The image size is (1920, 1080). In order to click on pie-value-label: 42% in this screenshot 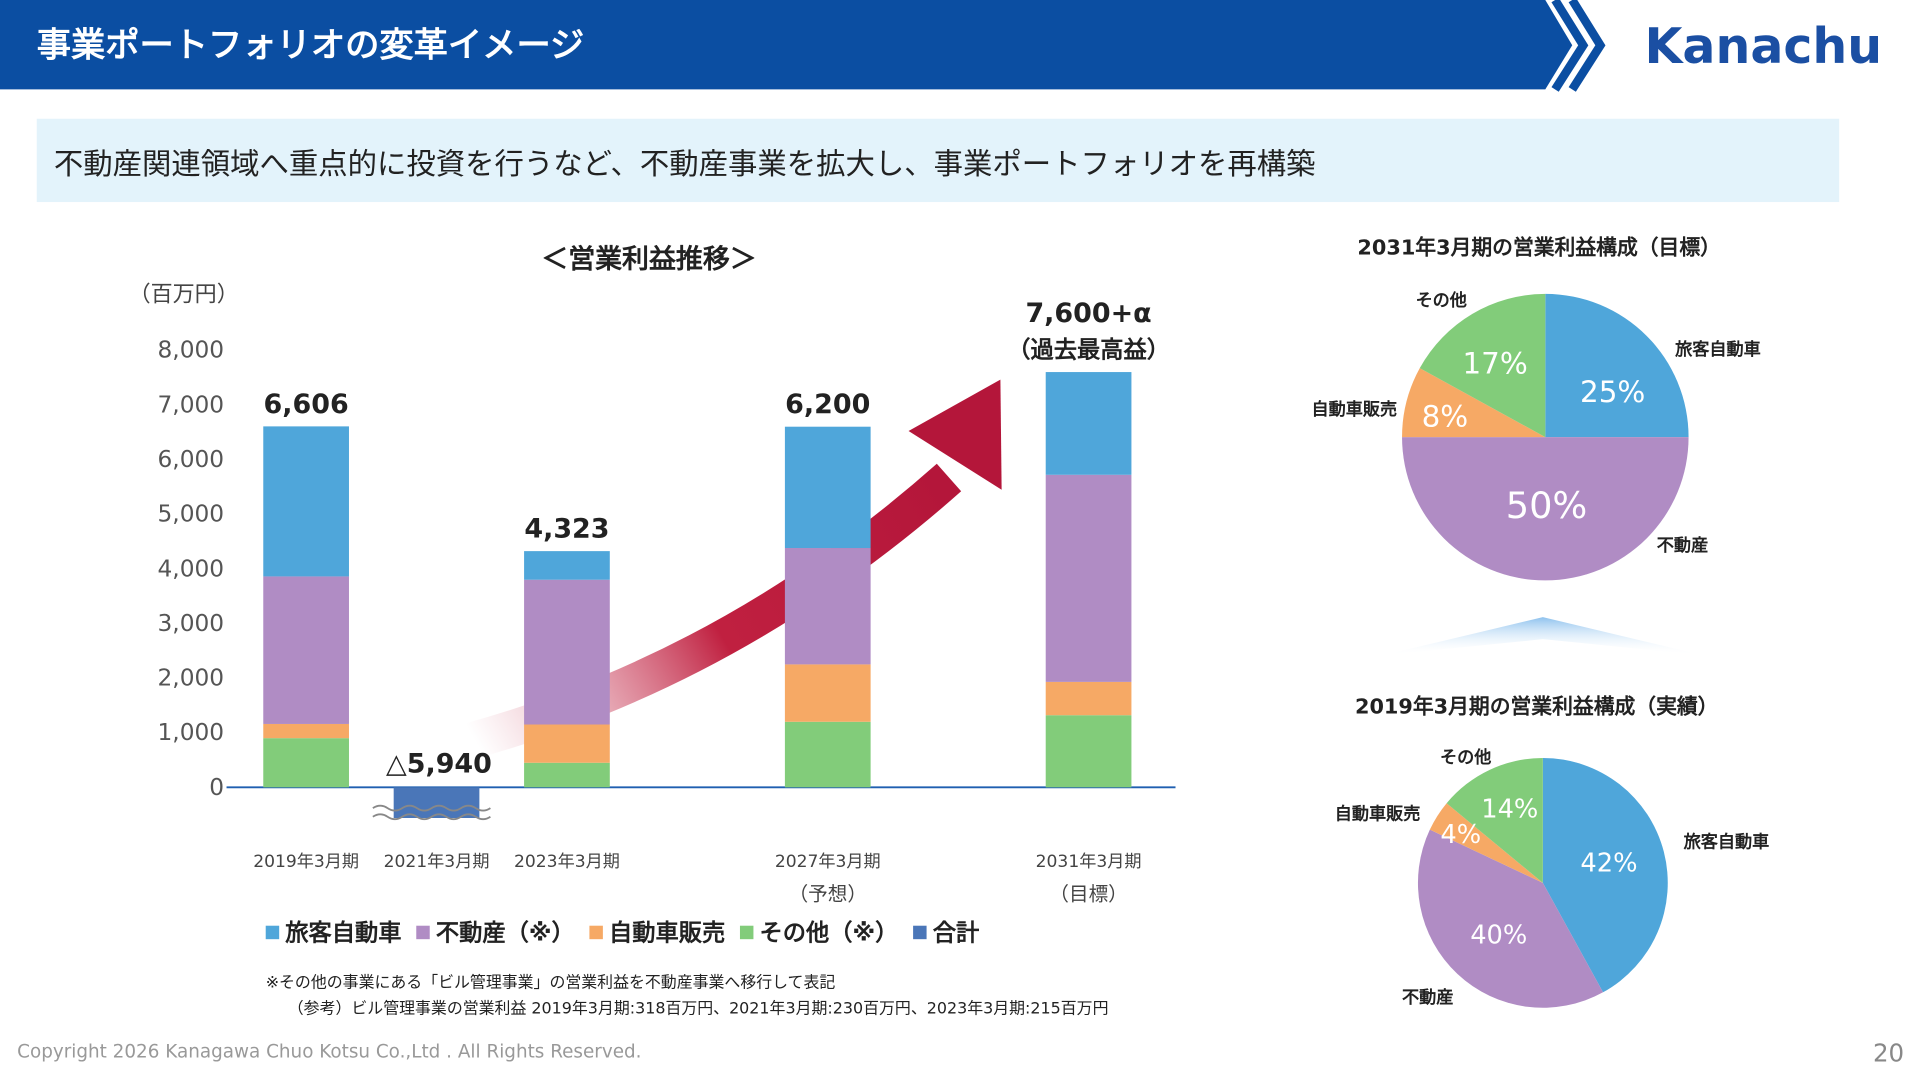, I will do `click(1608, 863)`.